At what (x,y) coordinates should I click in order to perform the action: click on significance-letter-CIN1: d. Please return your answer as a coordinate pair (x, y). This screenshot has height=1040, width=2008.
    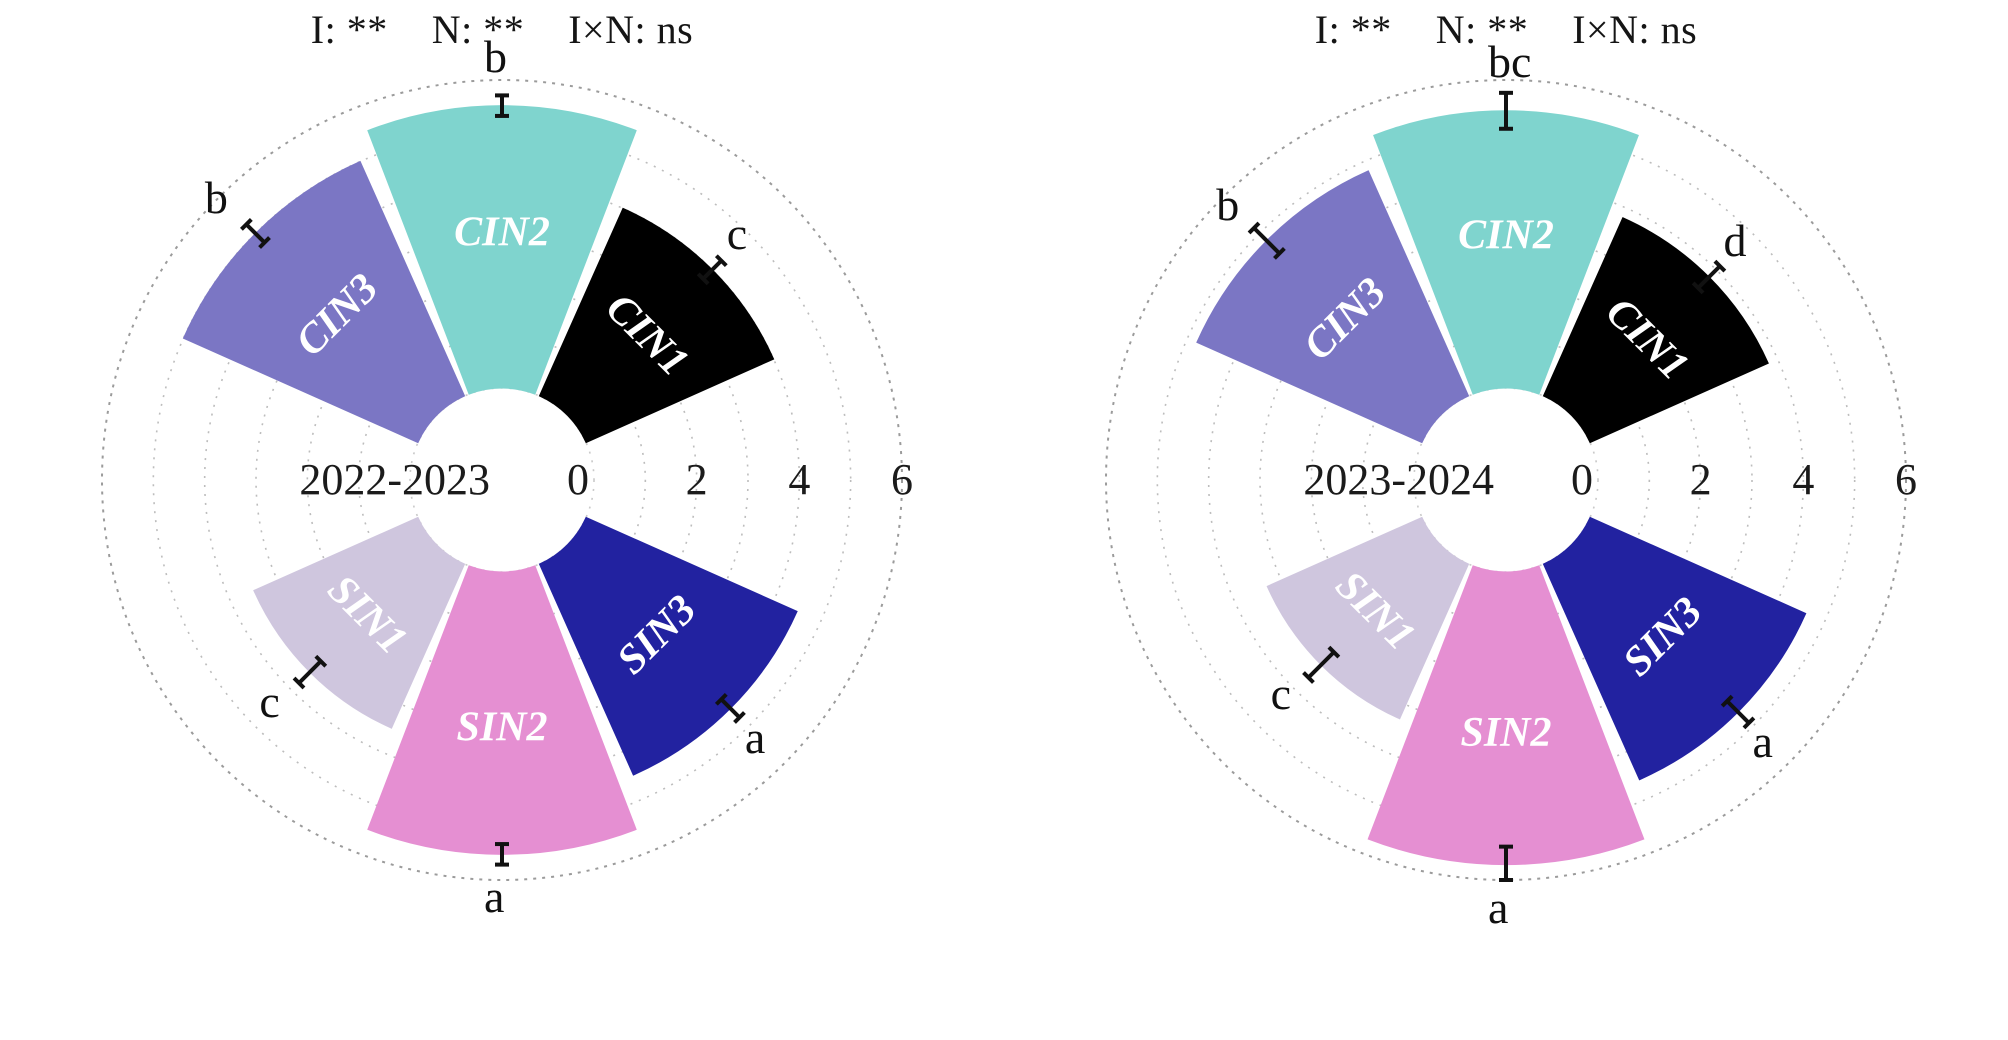
    Looking at the image, I should click on (1735, 241).